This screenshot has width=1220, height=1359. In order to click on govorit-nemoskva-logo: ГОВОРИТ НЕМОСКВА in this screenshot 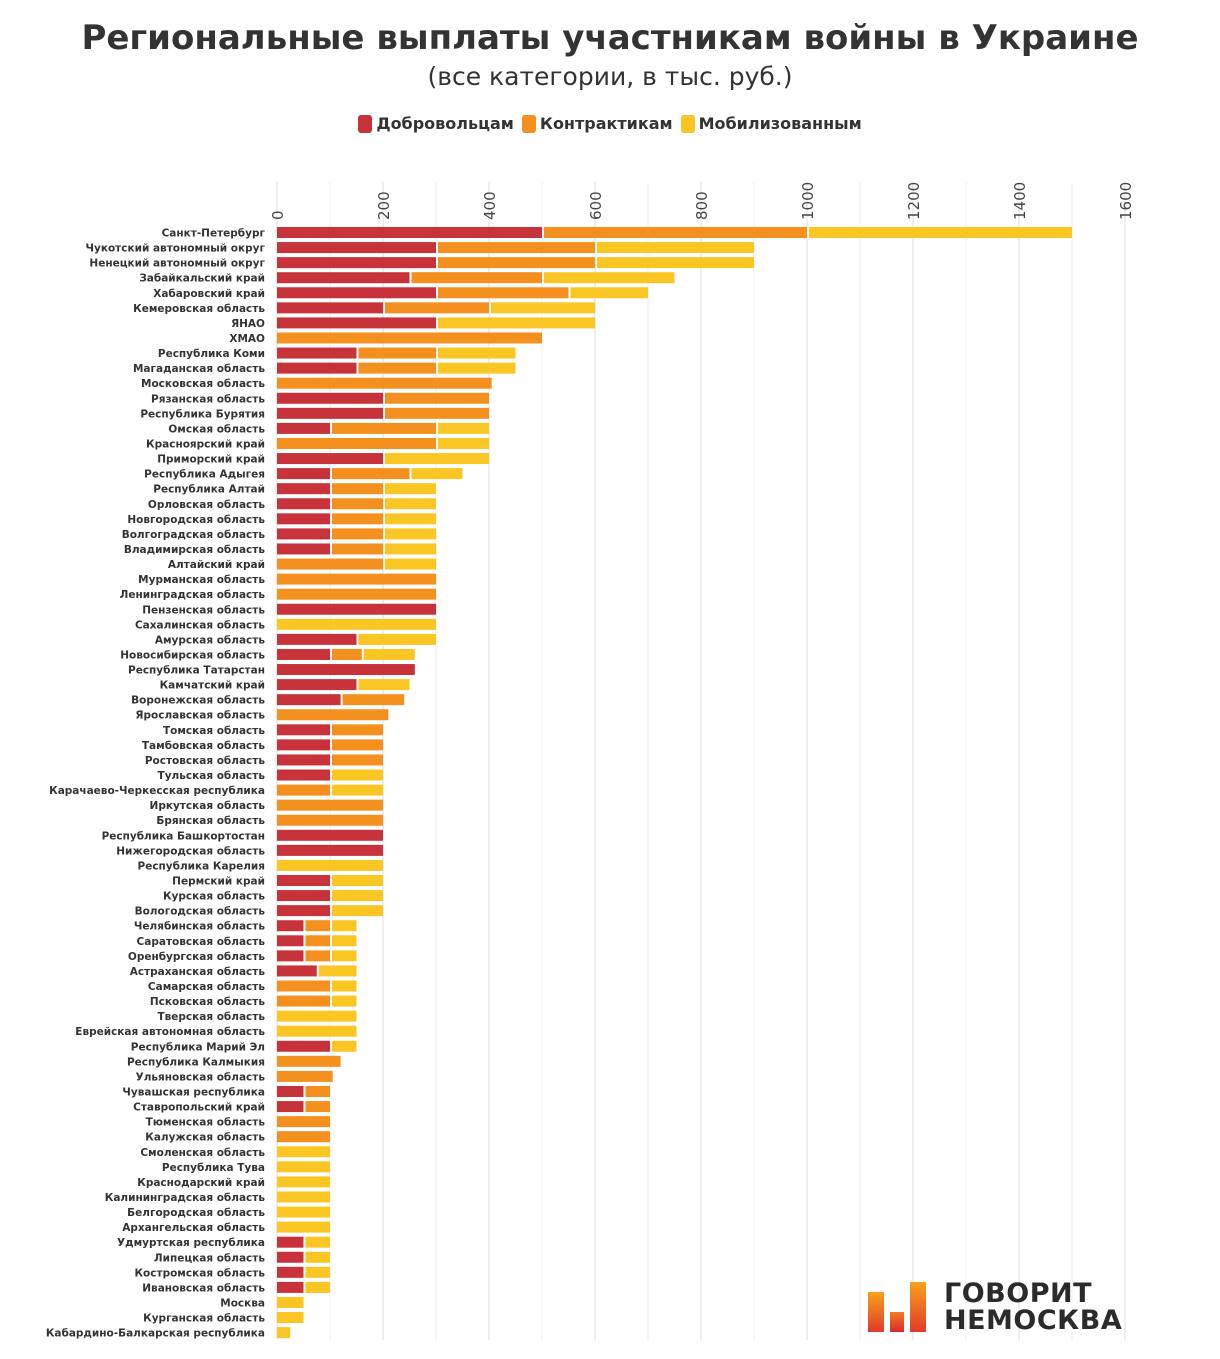, I will do `click(998, 1309)`.